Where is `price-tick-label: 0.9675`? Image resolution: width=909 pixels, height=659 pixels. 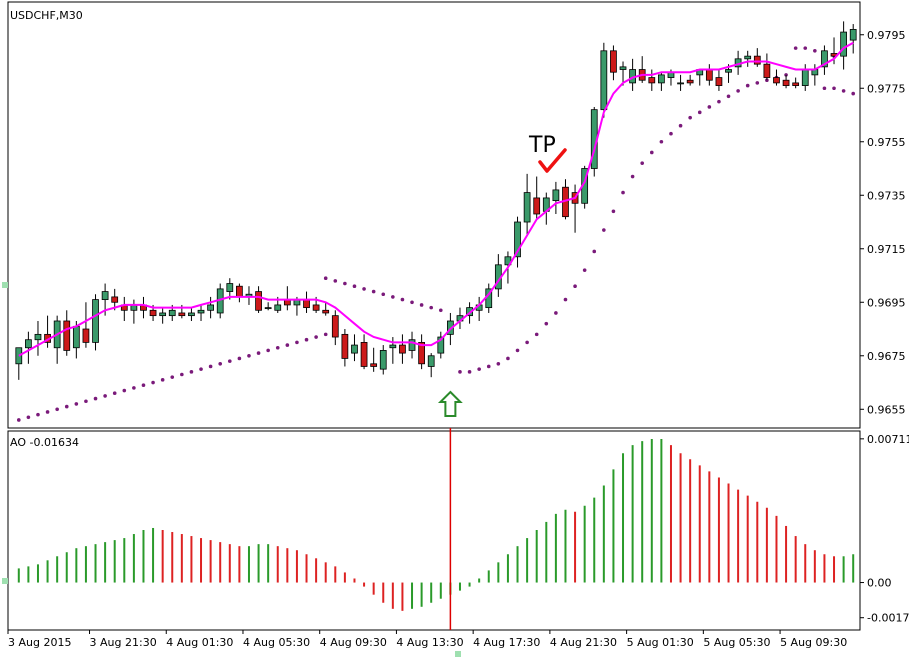 price-tick-label: 0.9675 is located at coordinates (886, 356).